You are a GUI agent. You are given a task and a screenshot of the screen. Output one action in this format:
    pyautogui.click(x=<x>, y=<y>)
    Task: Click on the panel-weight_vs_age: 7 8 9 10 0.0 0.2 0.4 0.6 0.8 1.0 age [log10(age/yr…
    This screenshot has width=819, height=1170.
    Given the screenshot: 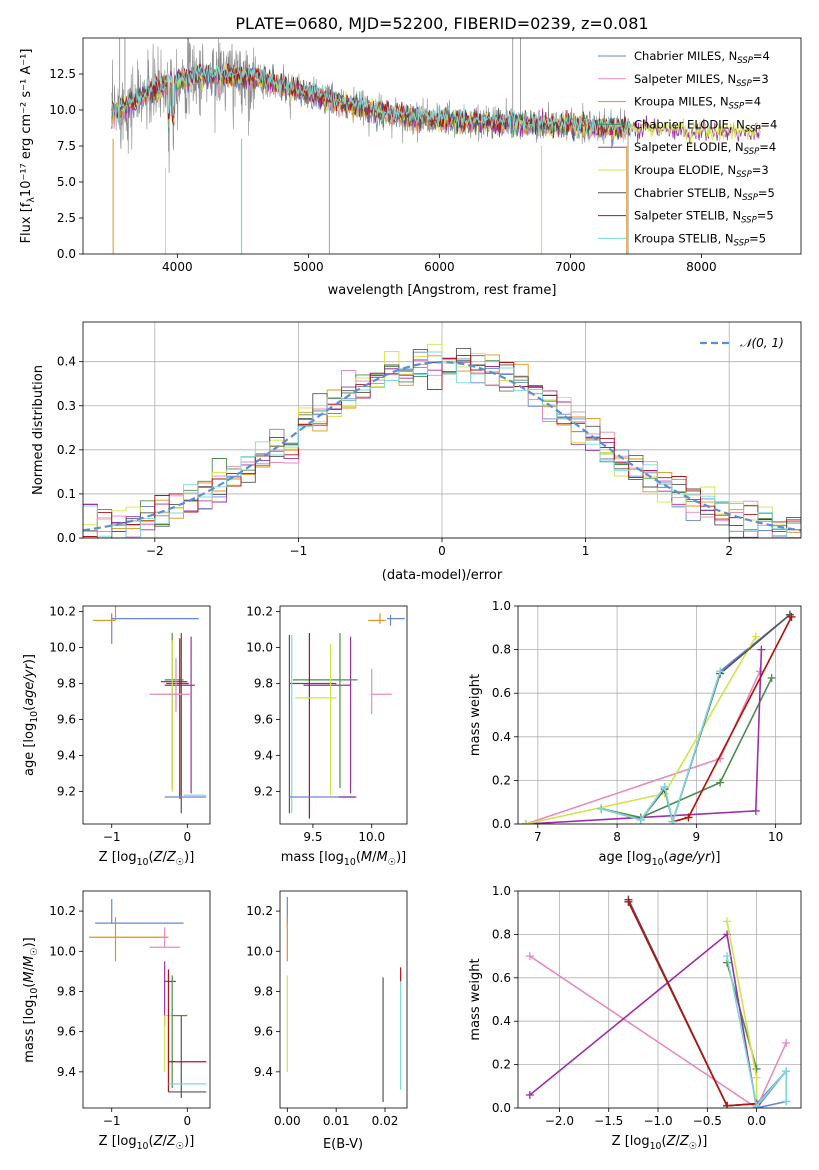 What is the action you would take?
    pyautogui.click(x=635, y=733)
    